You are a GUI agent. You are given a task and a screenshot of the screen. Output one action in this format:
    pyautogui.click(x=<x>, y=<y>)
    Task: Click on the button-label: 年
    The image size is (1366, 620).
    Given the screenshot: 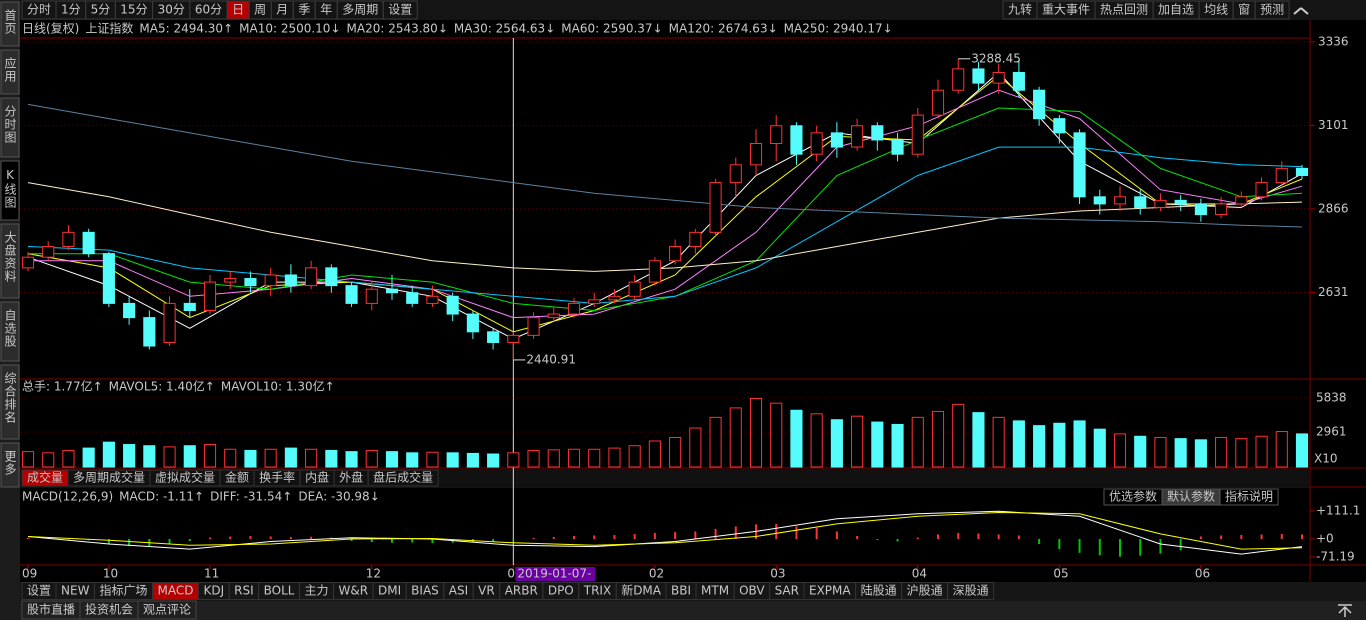 What is the action you would take?
    pyautogui.click(x=326, y=10)
    